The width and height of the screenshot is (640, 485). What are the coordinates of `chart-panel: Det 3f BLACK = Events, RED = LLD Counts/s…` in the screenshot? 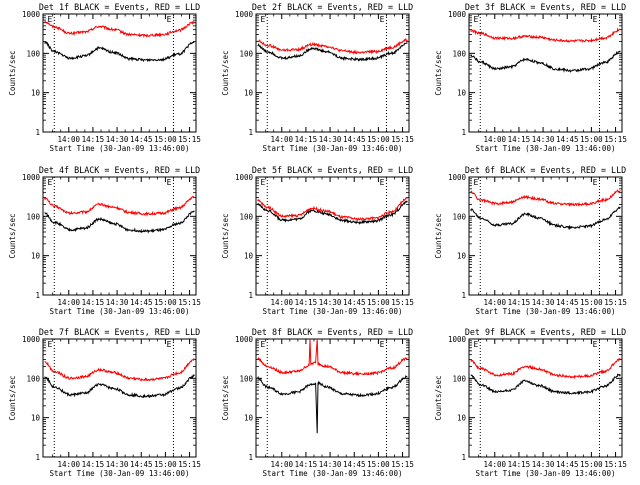 It's located at (530, 77).